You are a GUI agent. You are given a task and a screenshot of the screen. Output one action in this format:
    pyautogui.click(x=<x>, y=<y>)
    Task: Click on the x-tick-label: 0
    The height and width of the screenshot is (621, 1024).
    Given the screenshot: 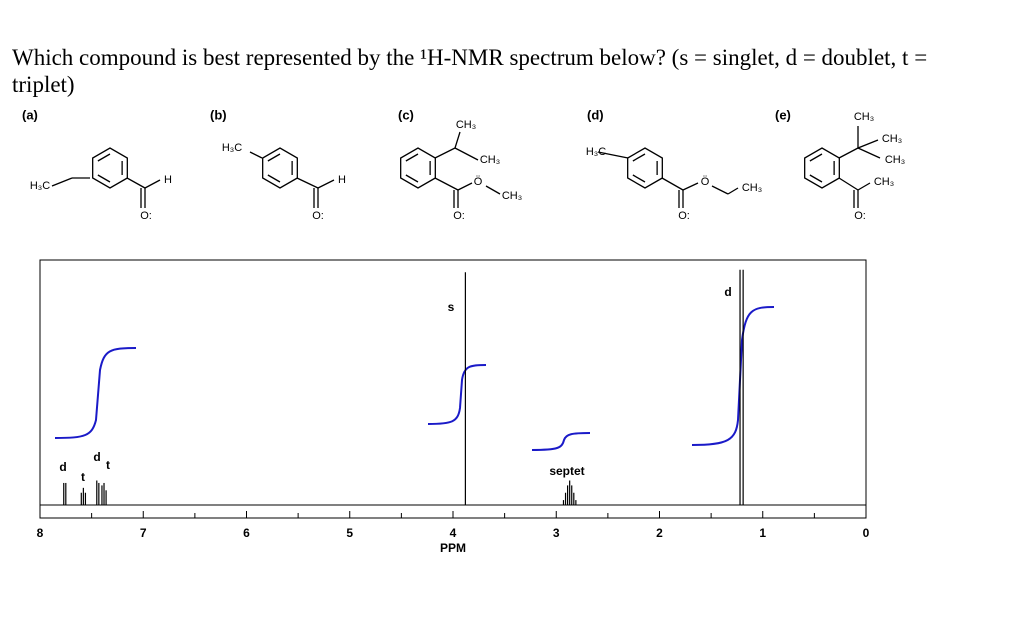 What is the action you would take?
    pyautogui.click(x=866, y=533)
    